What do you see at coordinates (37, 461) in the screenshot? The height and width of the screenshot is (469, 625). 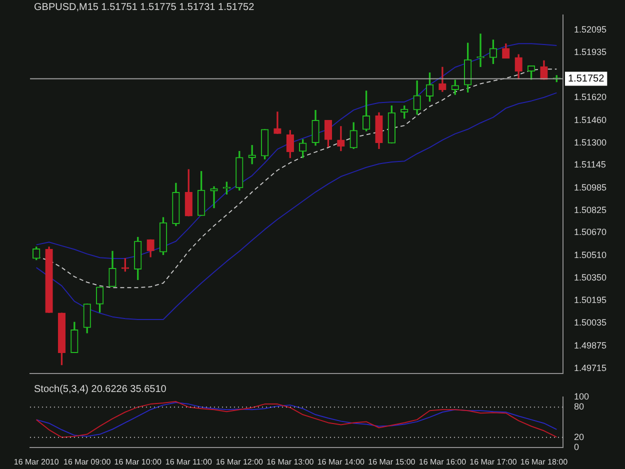 I see `x-tick-label: 16 Mar 2010` at bounding box center [37, 461].